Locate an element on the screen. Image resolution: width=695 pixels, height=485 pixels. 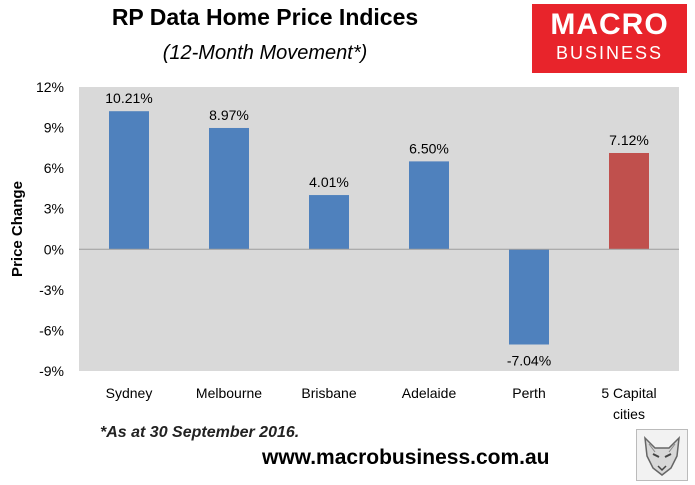
footnote: *As at 30 September 2016. is located at coordinates (200, 432).